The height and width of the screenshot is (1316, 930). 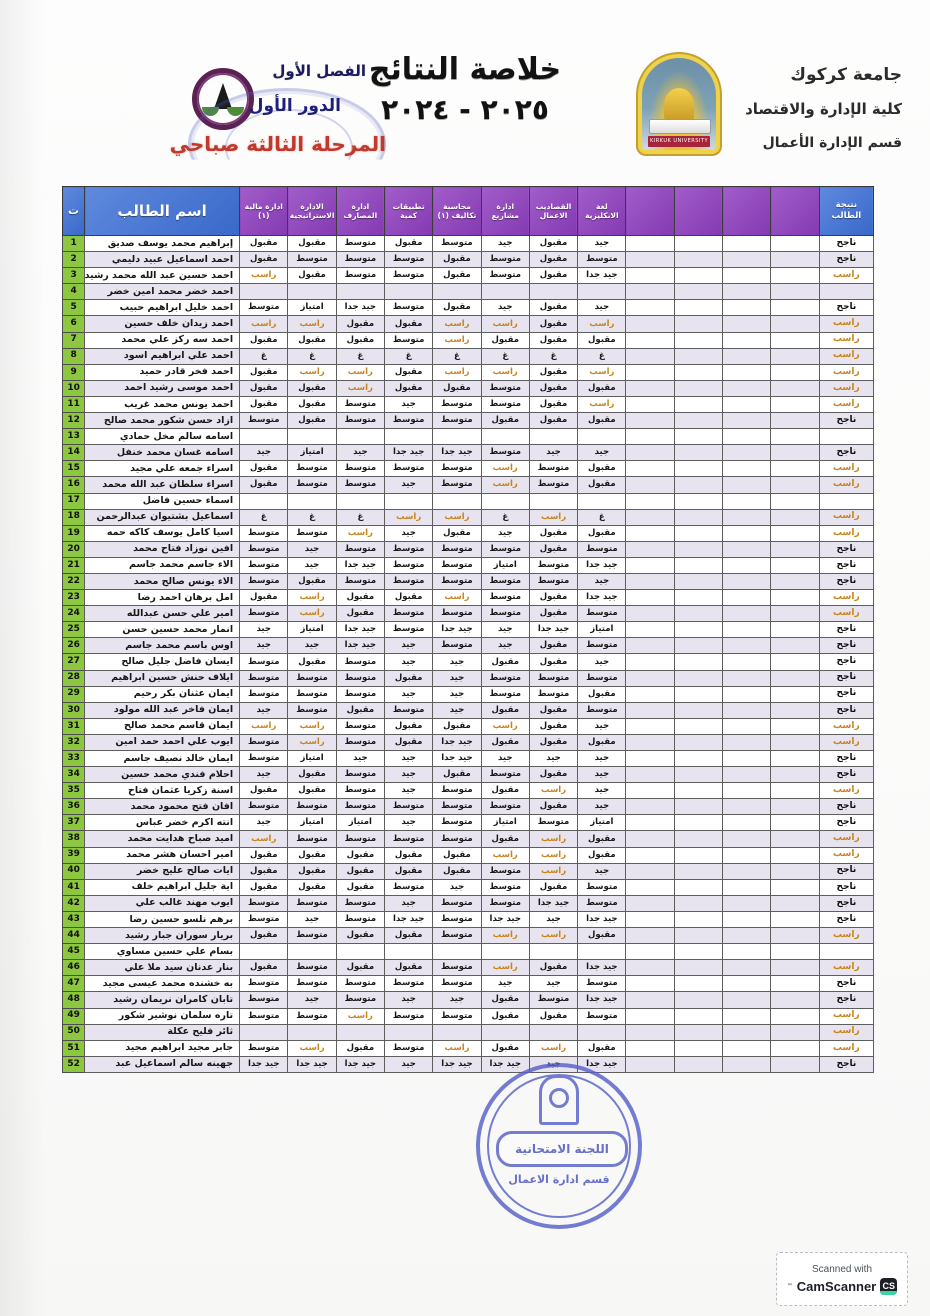 What do you see at coordinates (73, 501) in the screenshot?
I see `cell-sequence-number: 17` at bounding box center [73, 501].